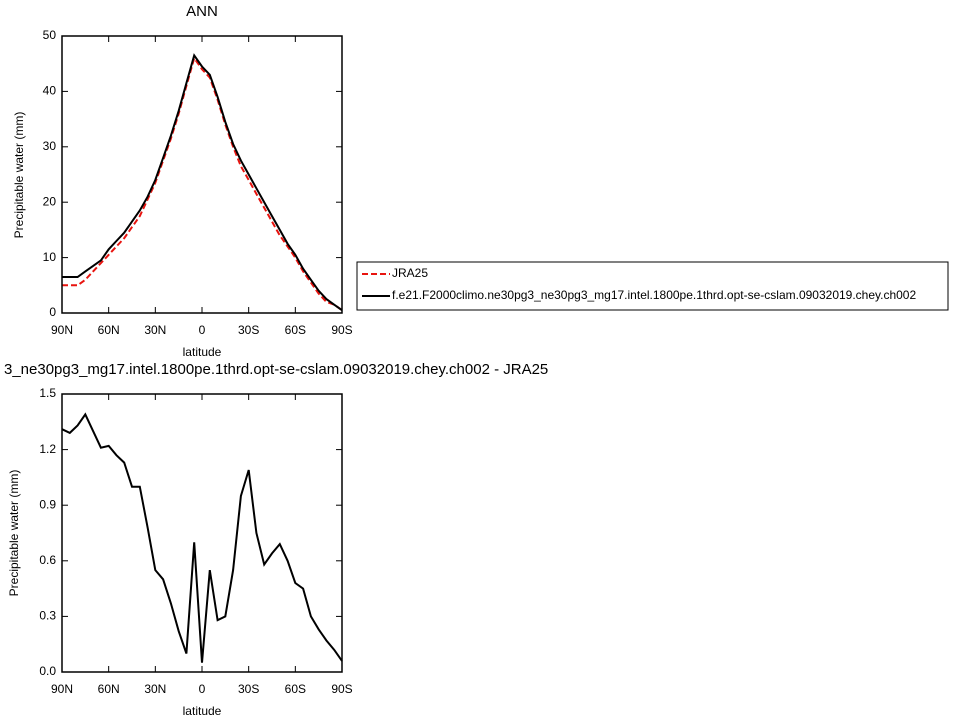 Image resolution: width=956 pixels, height=727 pixels. Describe the element at coordinates (50, 201) in the screenshot. I see `y-tick-label: 20` at that location.